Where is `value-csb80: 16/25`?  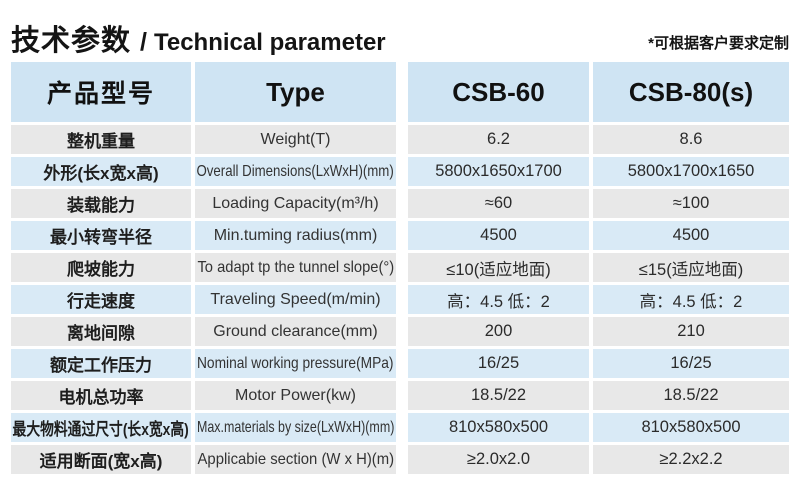 value-csb80: 16/25 is located at coordinates (691, 363).